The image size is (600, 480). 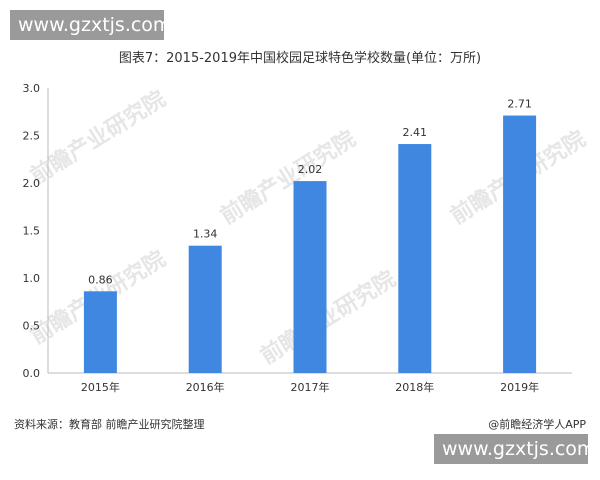 I want to click on y-tick-label: 3.0, so click(x=32, y=88).